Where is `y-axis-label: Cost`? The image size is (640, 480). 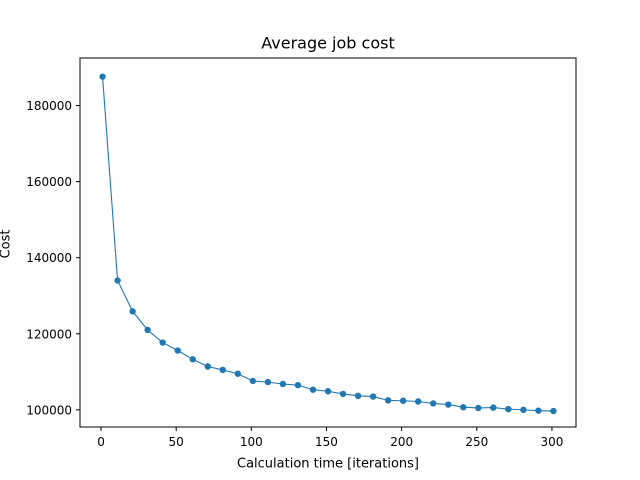
y-axis-label: Cost is located at coordinates (7, 244).